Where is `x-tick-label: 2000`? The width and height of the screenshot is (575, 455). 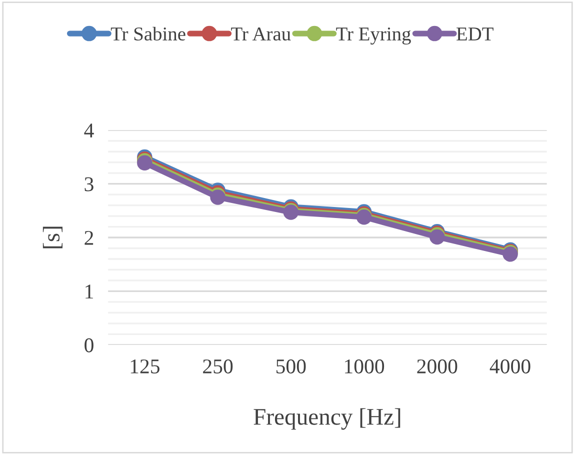
x-tick-label: 2000 is located at coordinates (437, 366).